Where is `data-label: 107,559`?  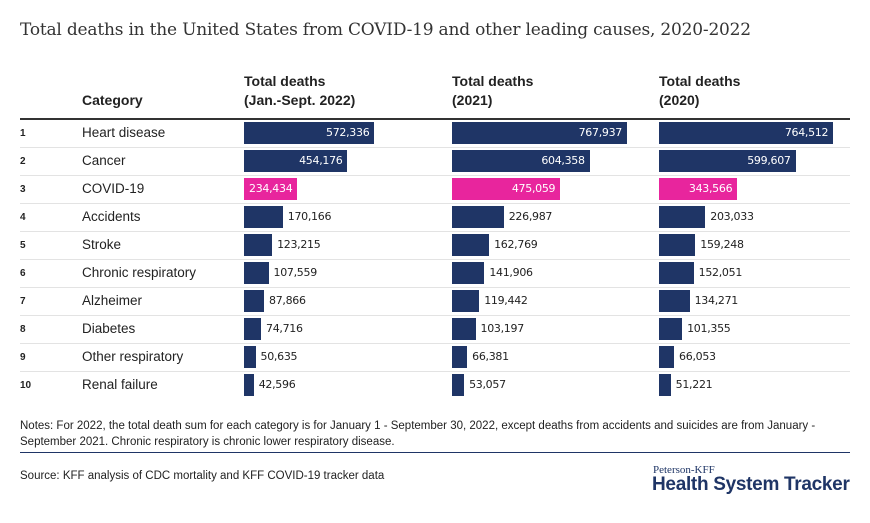 data-label: 107,559 is located at coordinates (295, 272).